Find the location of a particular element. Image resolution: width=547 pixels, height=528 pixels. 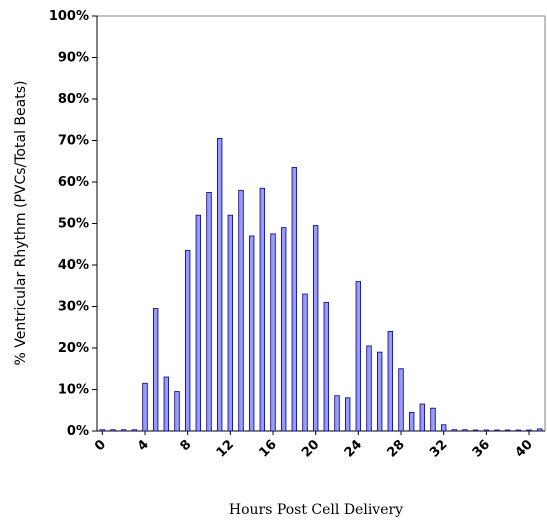

y-tick-label: 30% is located at coordinates (73, 307).